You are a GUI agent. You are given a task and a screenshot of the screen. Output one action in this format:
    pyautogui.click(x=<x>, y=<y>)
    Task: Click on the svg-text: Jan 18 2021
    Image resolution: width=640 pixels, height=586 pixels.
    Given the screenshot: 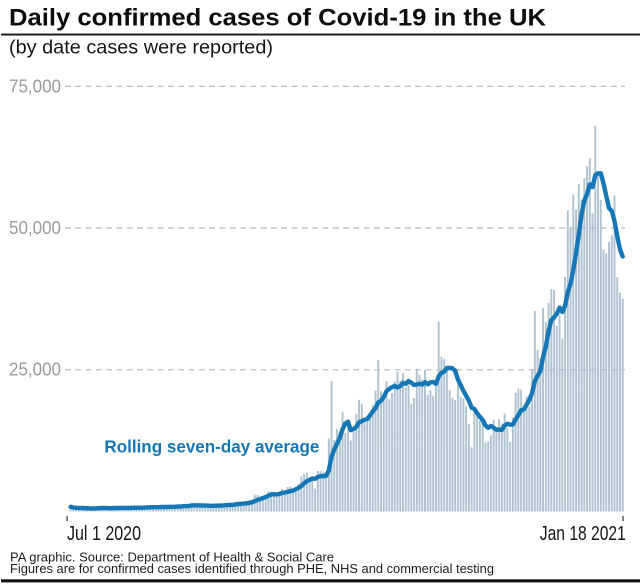 What is the action you would take?
    pyautogui.click(x=583, y=534)
    